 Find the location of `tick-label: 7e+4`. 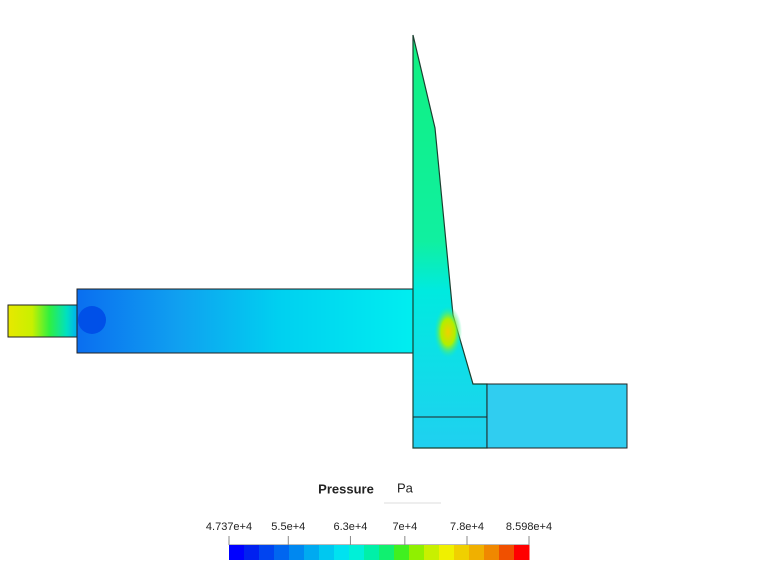

tick-label: 7e+4 is located at coordinates (404, 527).